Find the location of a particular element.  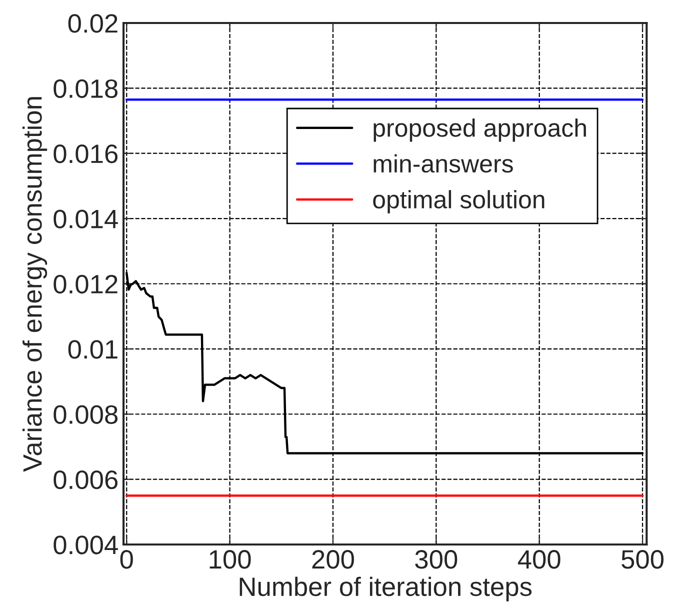

x-tick-label: 300 is located at coordinates (436, 559).